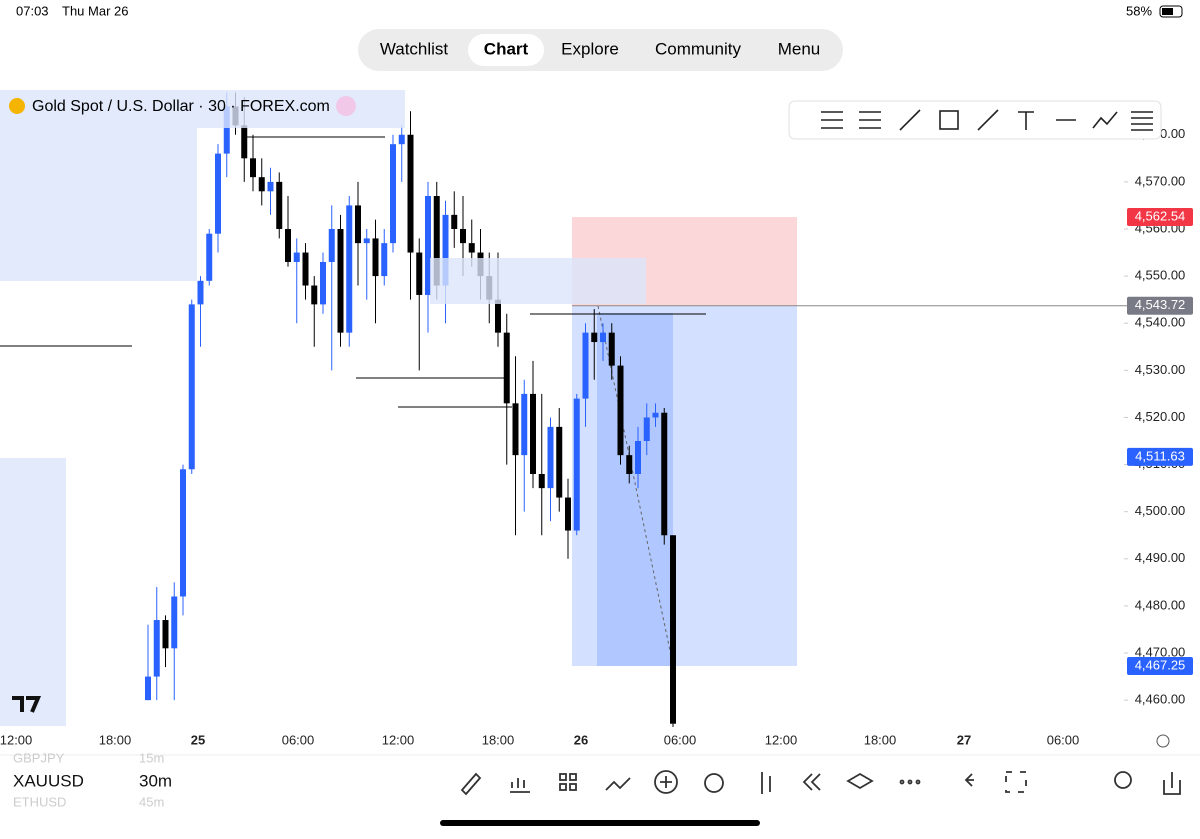 The height and width of the screenshot is (839, 1200). What do you see at coordinates (155, 780) in the screenshot?
I see `interval: 30m` at bounding box center [155, 780].